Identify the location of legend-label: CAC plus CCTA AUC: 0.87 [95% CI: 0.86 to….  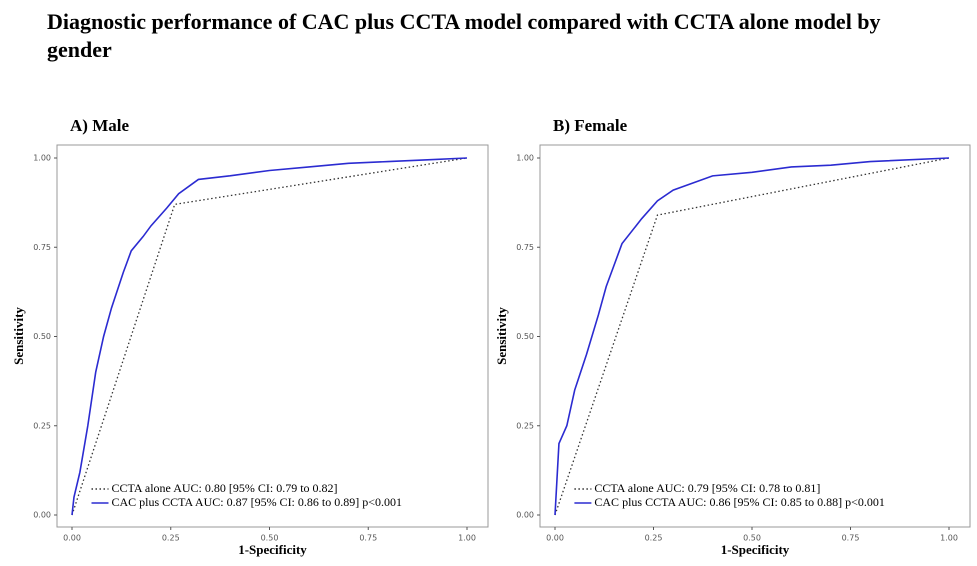
(257, 502).